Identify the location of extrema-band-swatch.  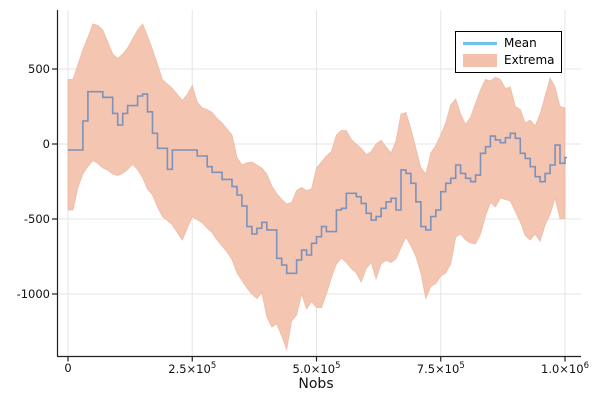
(480, 60).